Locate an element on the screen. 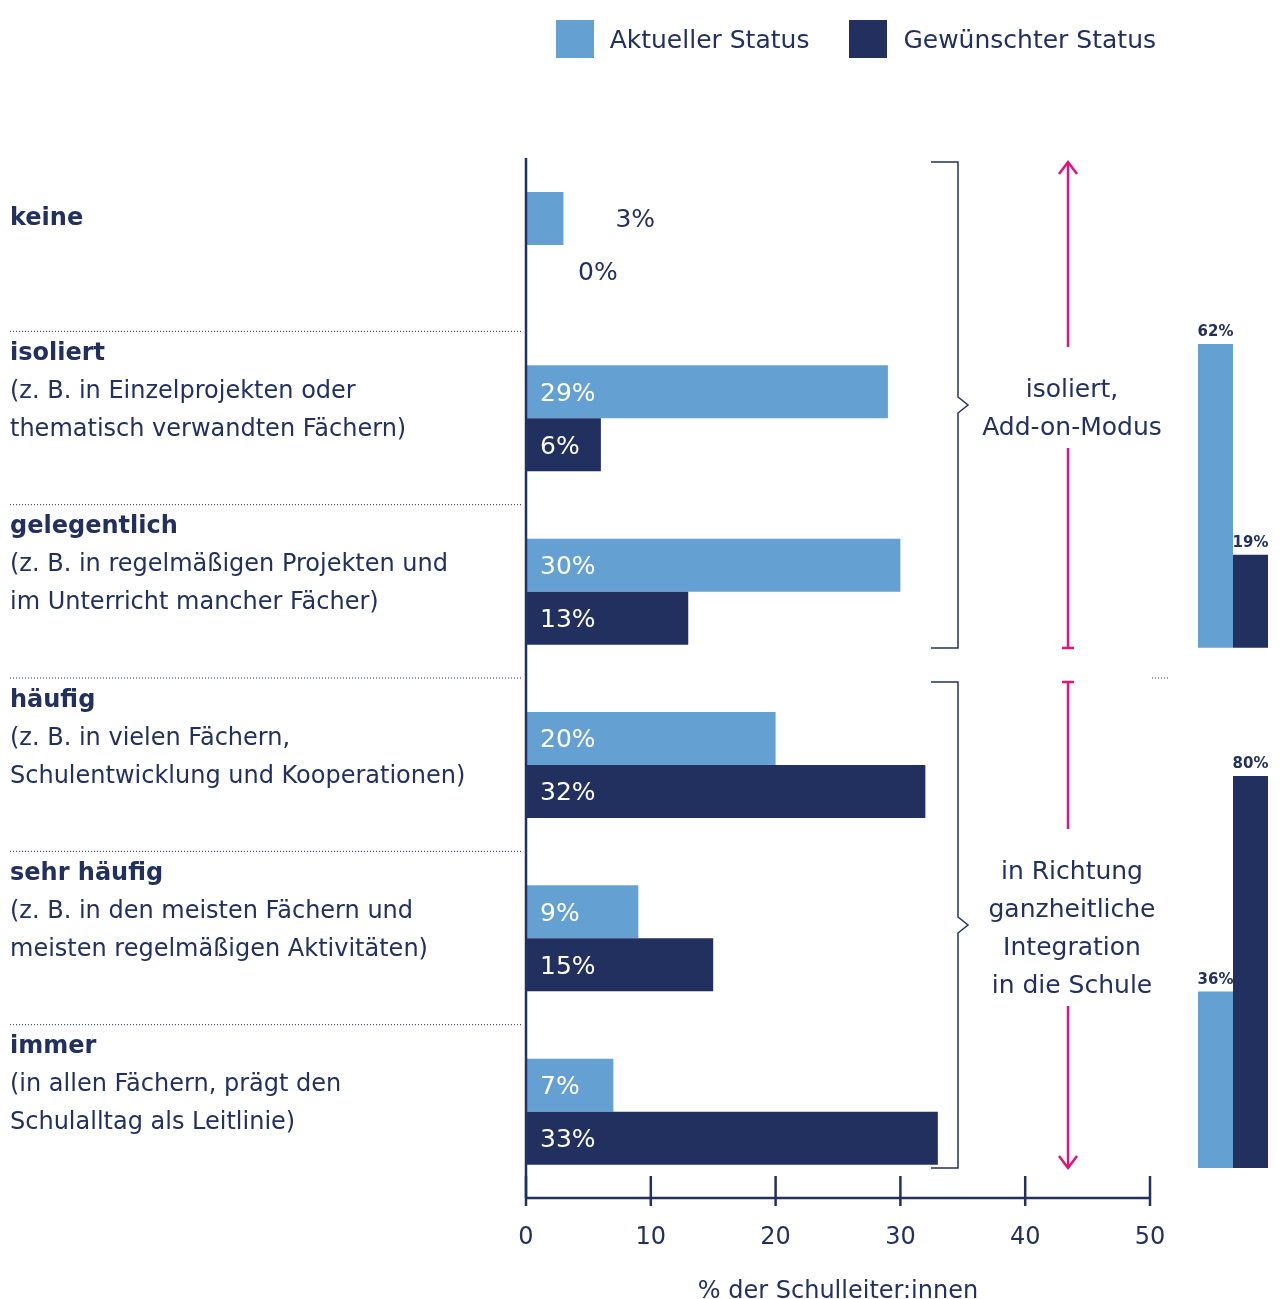 The width and height of the screenshot is (1283, 1299). data-label: 19% is located at coordinates (1250, 541).